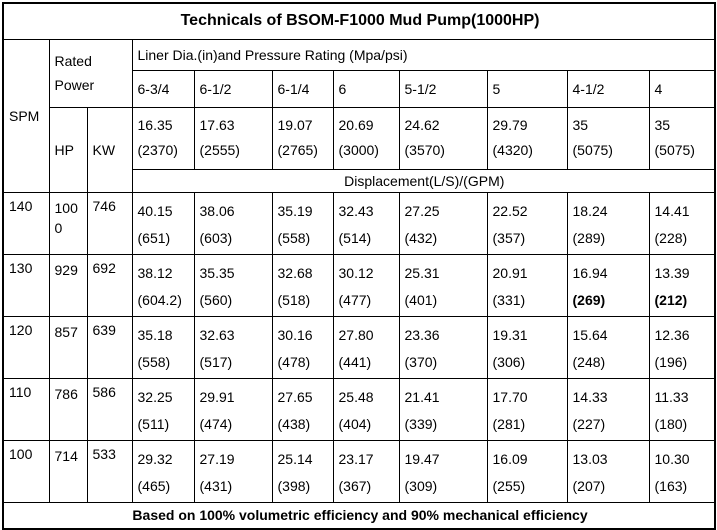 The image size is (717, 530). What do you see at coordinates (159, 299) in the screenshot?
I see `displacement-gpm: (604.2)` at bounding box center [159, 299].